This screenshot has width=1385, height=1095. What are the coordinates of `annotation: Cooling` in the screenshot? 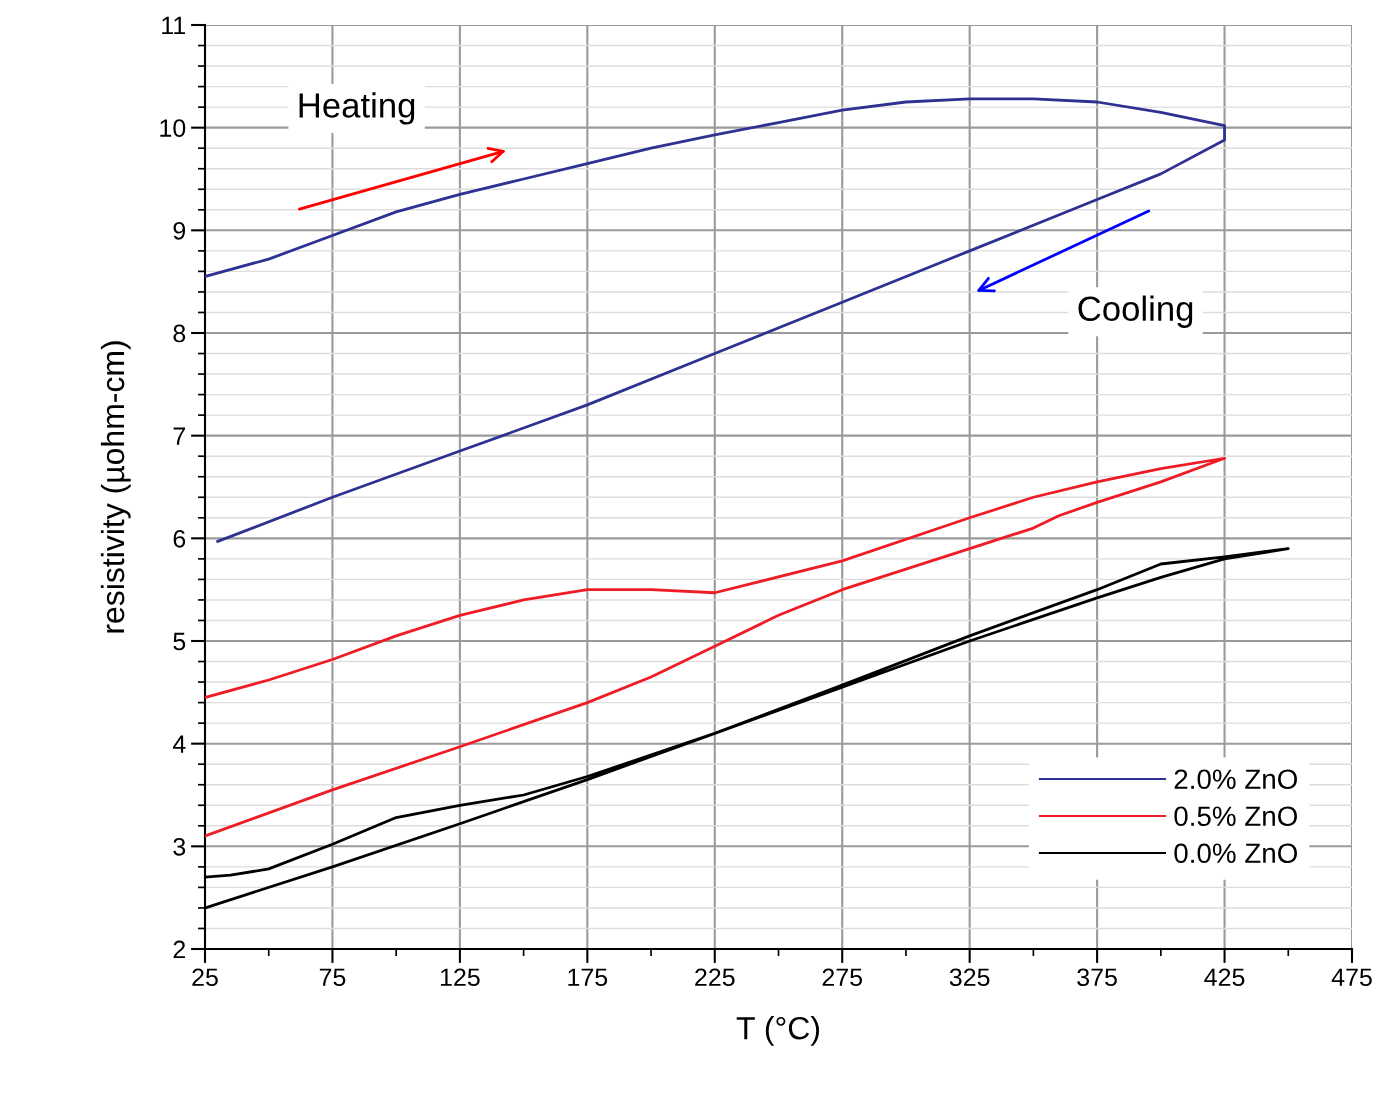 It's located at (1135, 311).